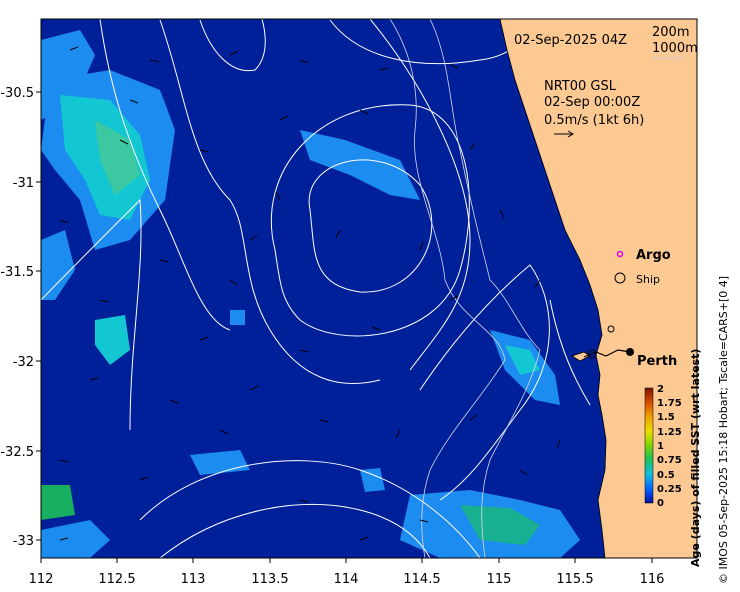 This screenshot has width=740, height=592. Describe the element at coordinates (666, 475) in the screenshot. I see `colorbar-tick: 0.5` at that location.